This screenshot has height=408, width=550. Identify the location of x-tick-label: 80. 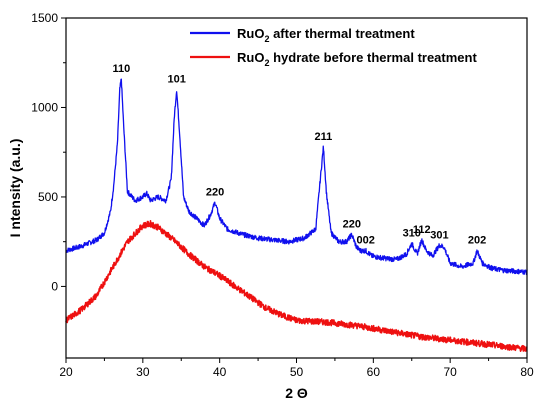
(527, 372).